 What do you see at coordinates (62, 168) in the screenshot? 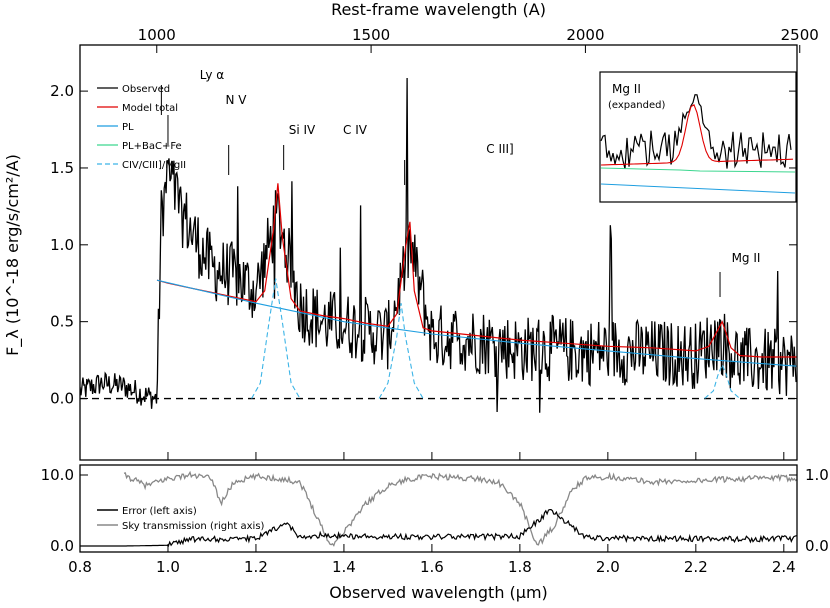
I see `y-tick-label-3: 1.5` at bounding box center [62, 168].